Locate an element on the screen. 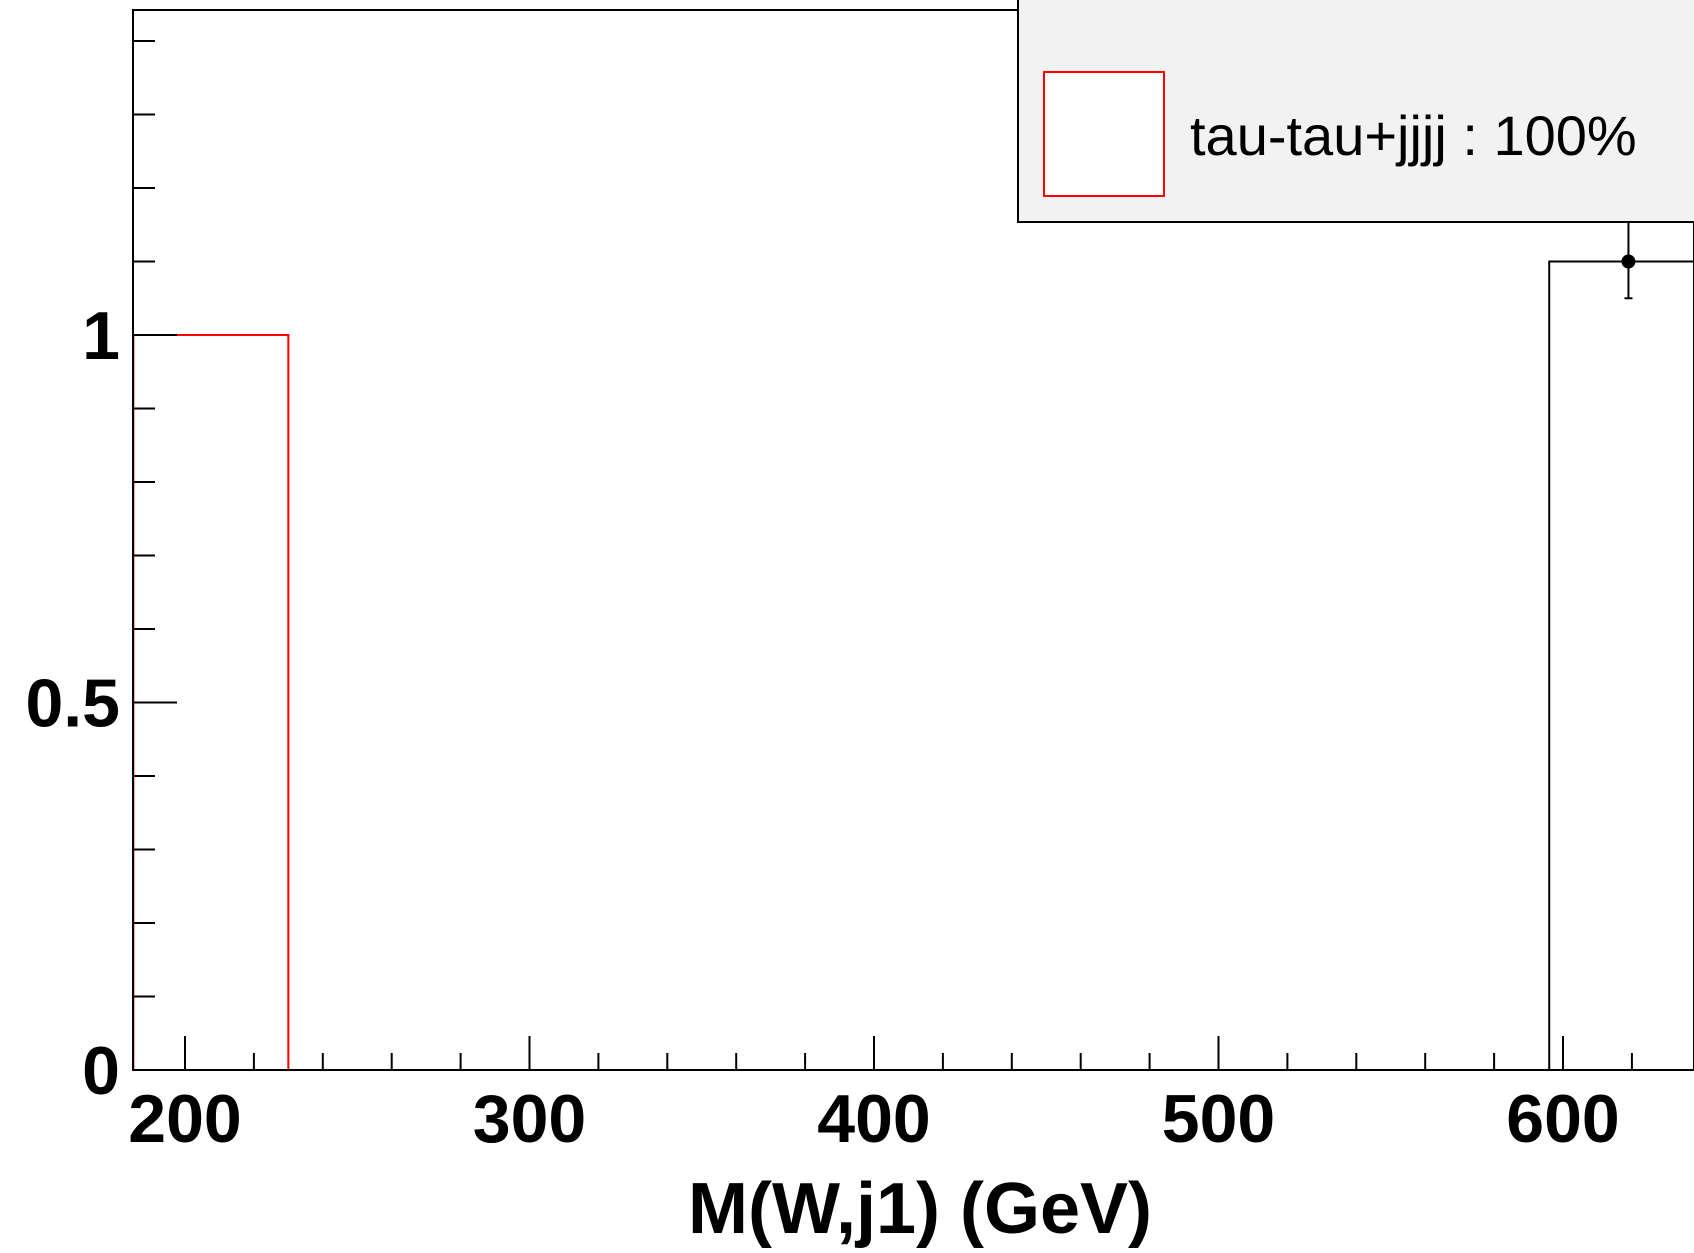  legend-label: tau-tau+jjjj : 100% is located at coordinates (1413, 135).